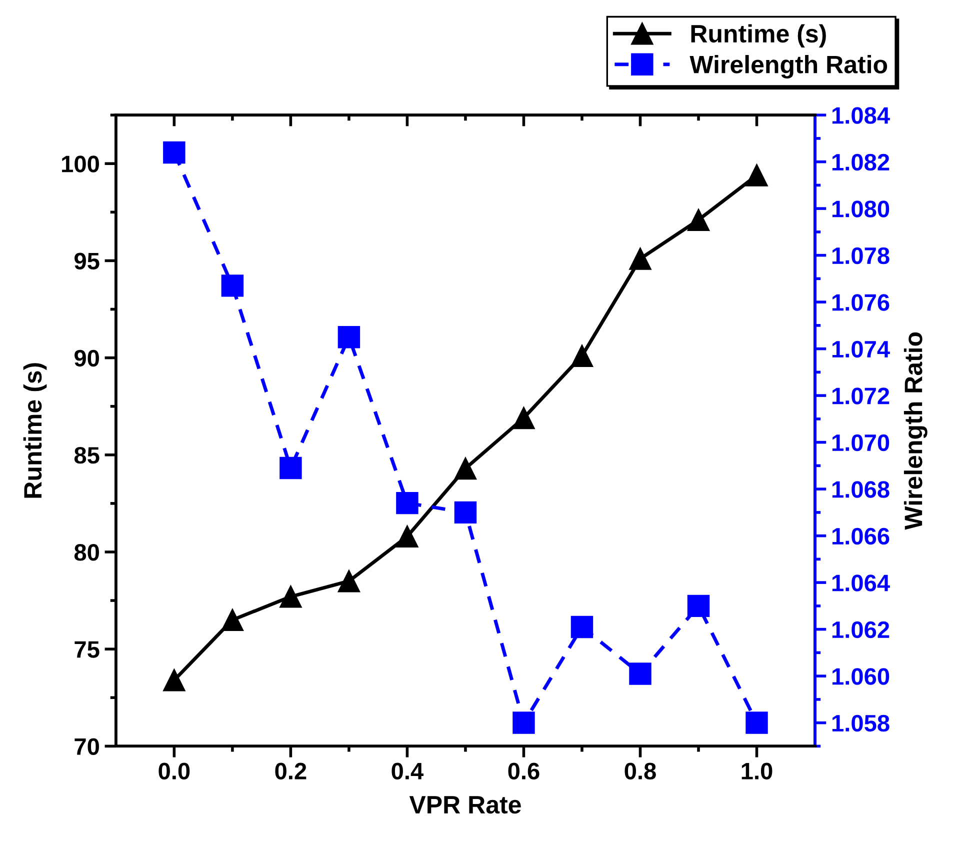  What do you see at coordinates (87, 649) in the screenshot?
I see `y-tick-label: 75` at bounding box center [87, 649].